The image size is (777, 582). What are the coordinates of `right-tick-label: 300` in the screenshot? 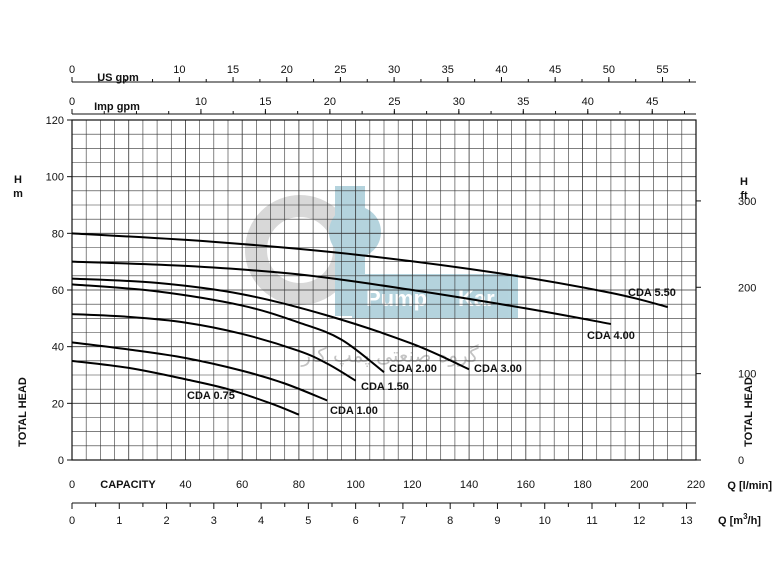 It's located at (747, 202).